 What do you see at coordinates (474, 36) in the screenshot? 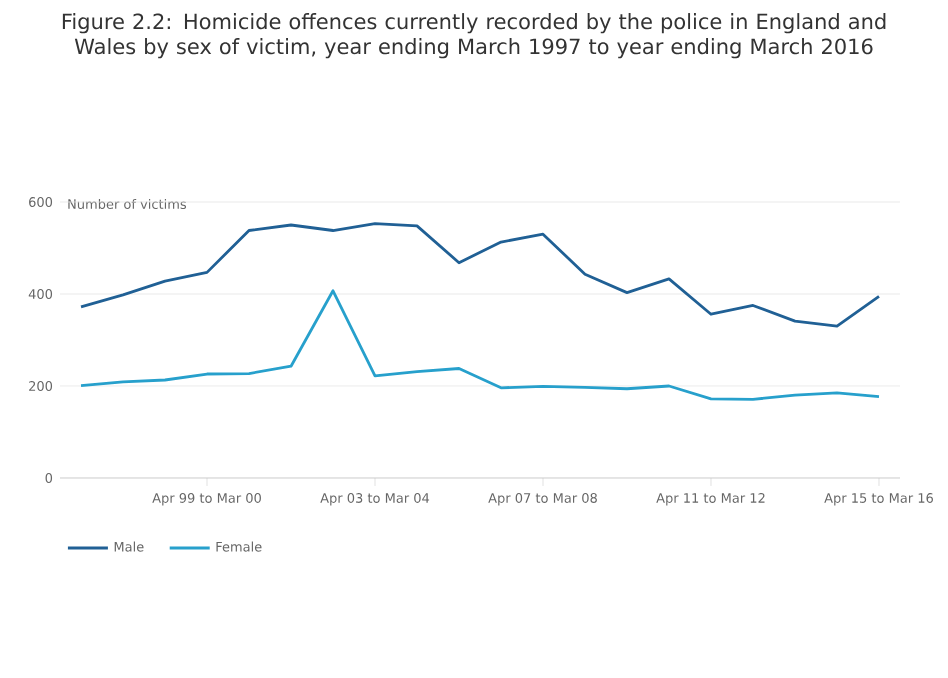
I see `chart-title: Figure 2.2: Homicide offences currently recorded by the police in England and Wales by sex of victim, year ending March 1997 to year ending March 2016` at bounding box center [474, 36].